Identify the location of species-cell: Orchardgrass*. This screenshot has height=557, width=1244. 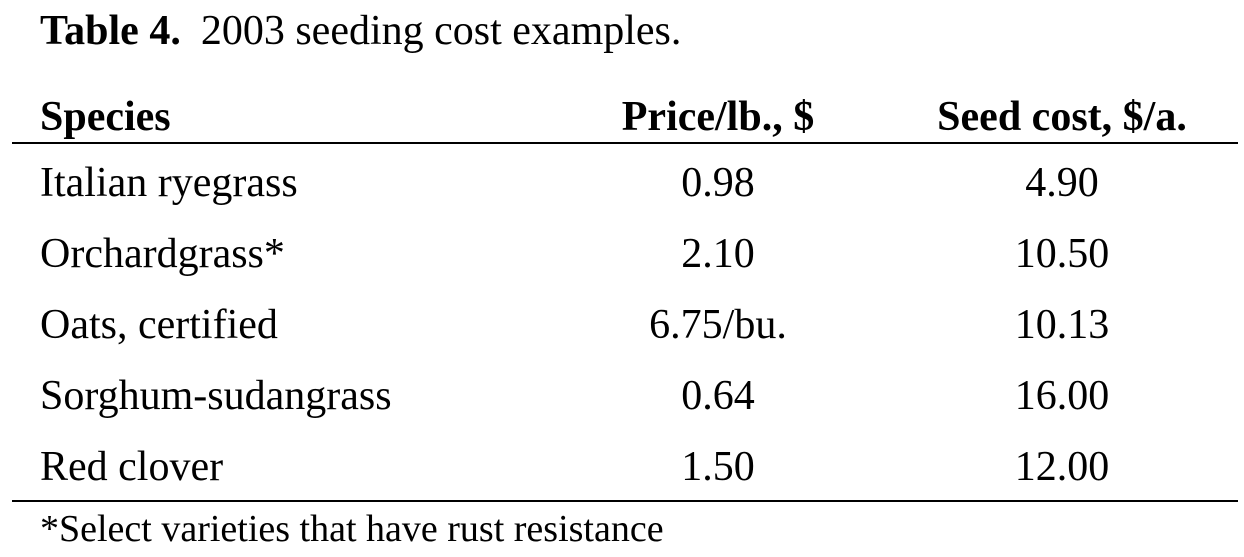
(162, 254).